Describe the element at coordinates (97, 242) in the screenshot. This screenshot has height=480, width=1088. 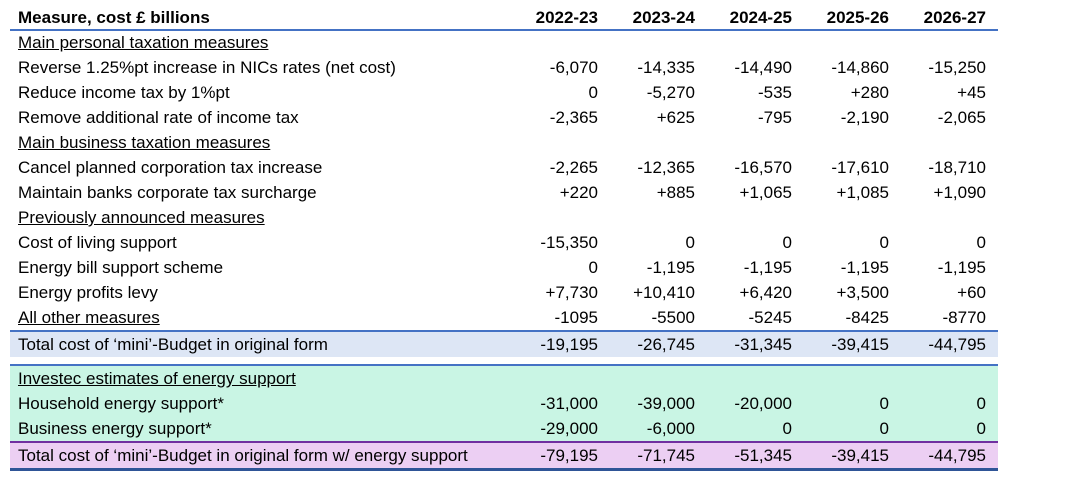
I see `row-label: Cost of living support` at that location.